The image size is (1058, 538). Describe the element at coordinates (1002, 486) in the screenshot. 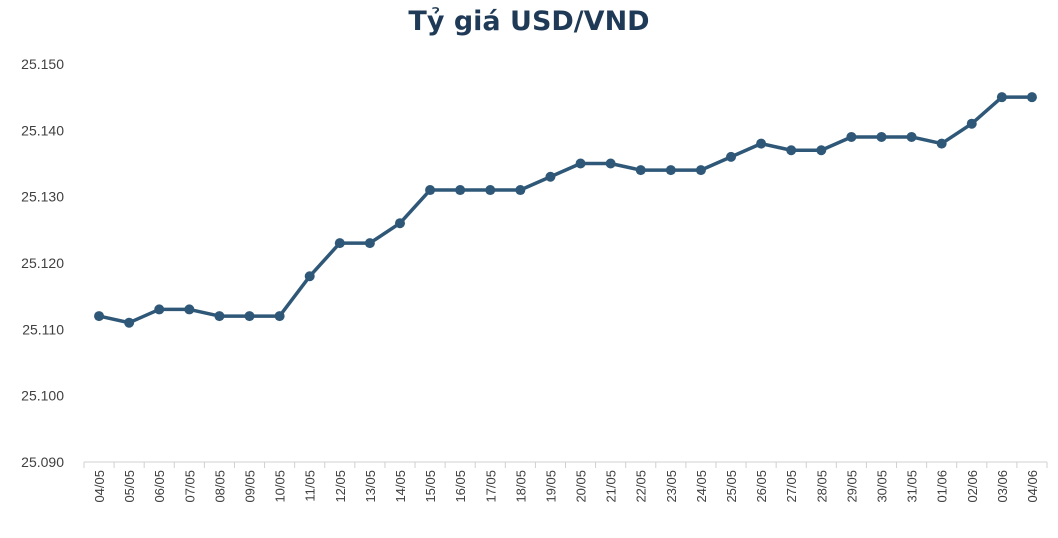

I see `x-tick-label: 03/06` at that location.